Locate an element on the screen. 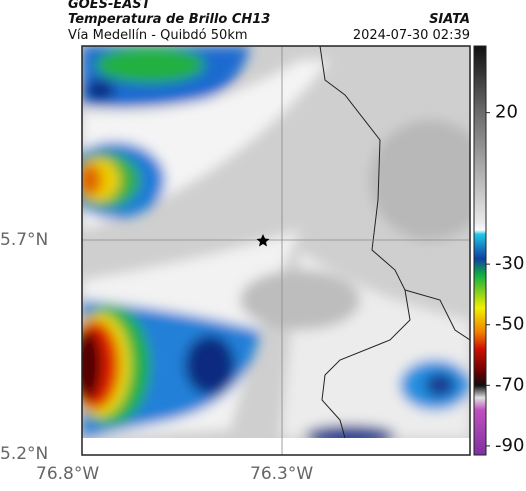  timestamp: 2024-07-30 02:39 is located at coordinates (411, 35).